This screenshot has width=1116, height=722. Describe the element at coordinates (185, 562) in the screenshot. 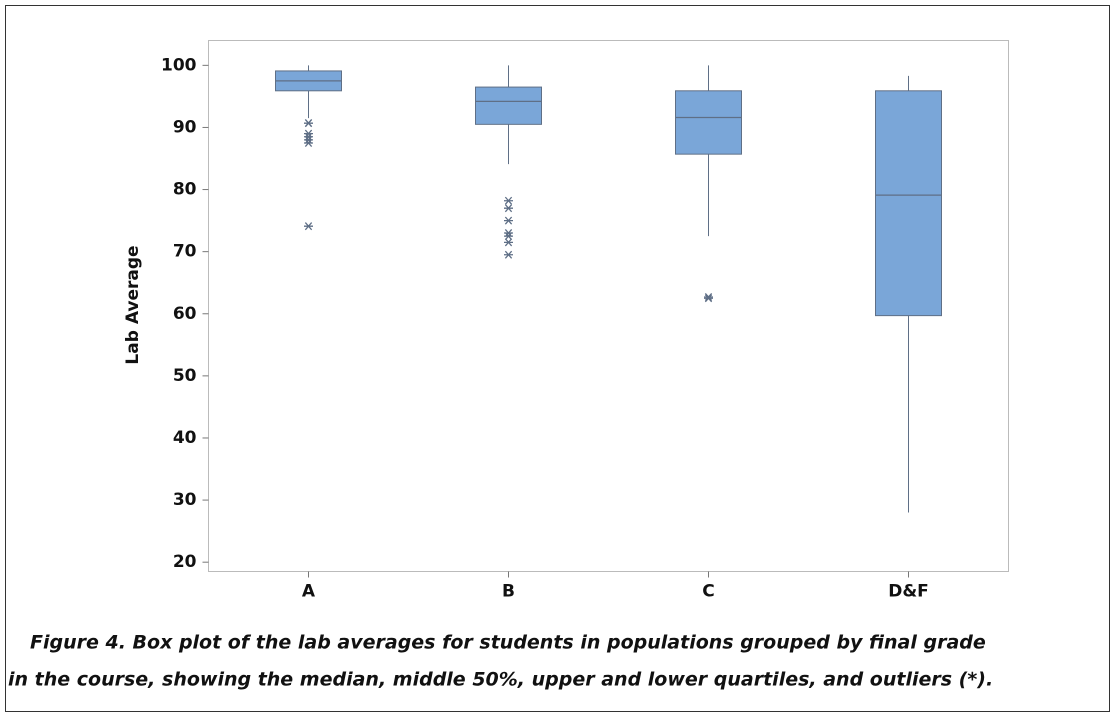

I see `y-tick-label: 20` at that location.